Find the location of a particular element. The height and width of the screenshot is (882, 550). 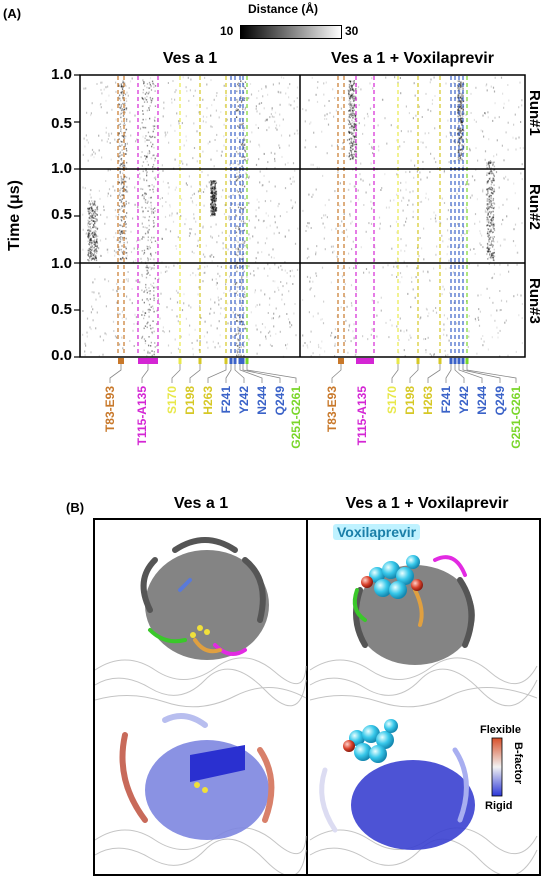

structure-apo-bfactor is located at coordinates (197, 776).